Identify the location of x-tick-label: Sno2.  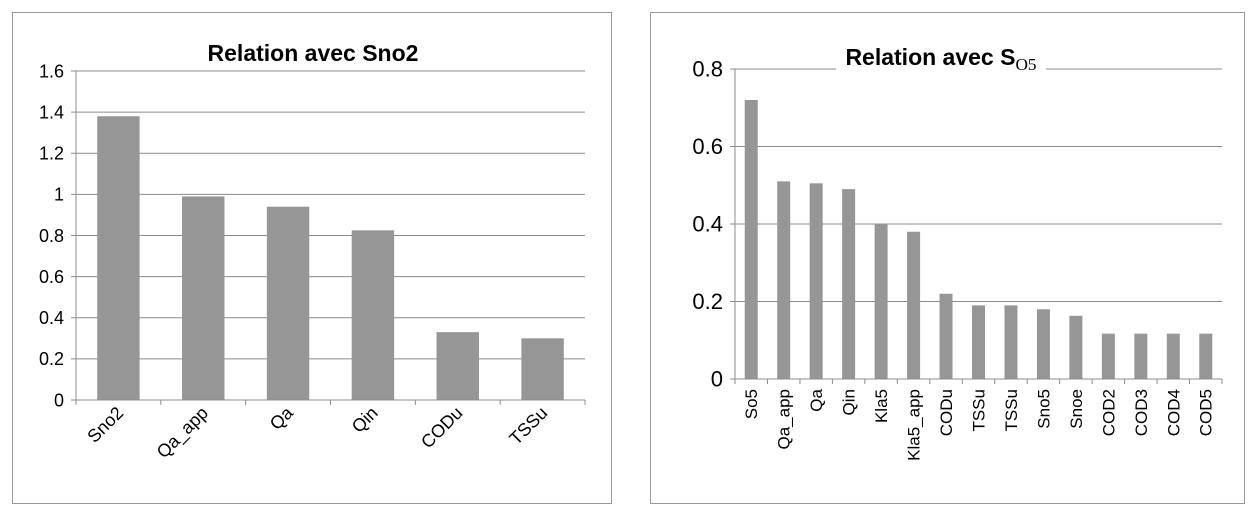
(105, 425).